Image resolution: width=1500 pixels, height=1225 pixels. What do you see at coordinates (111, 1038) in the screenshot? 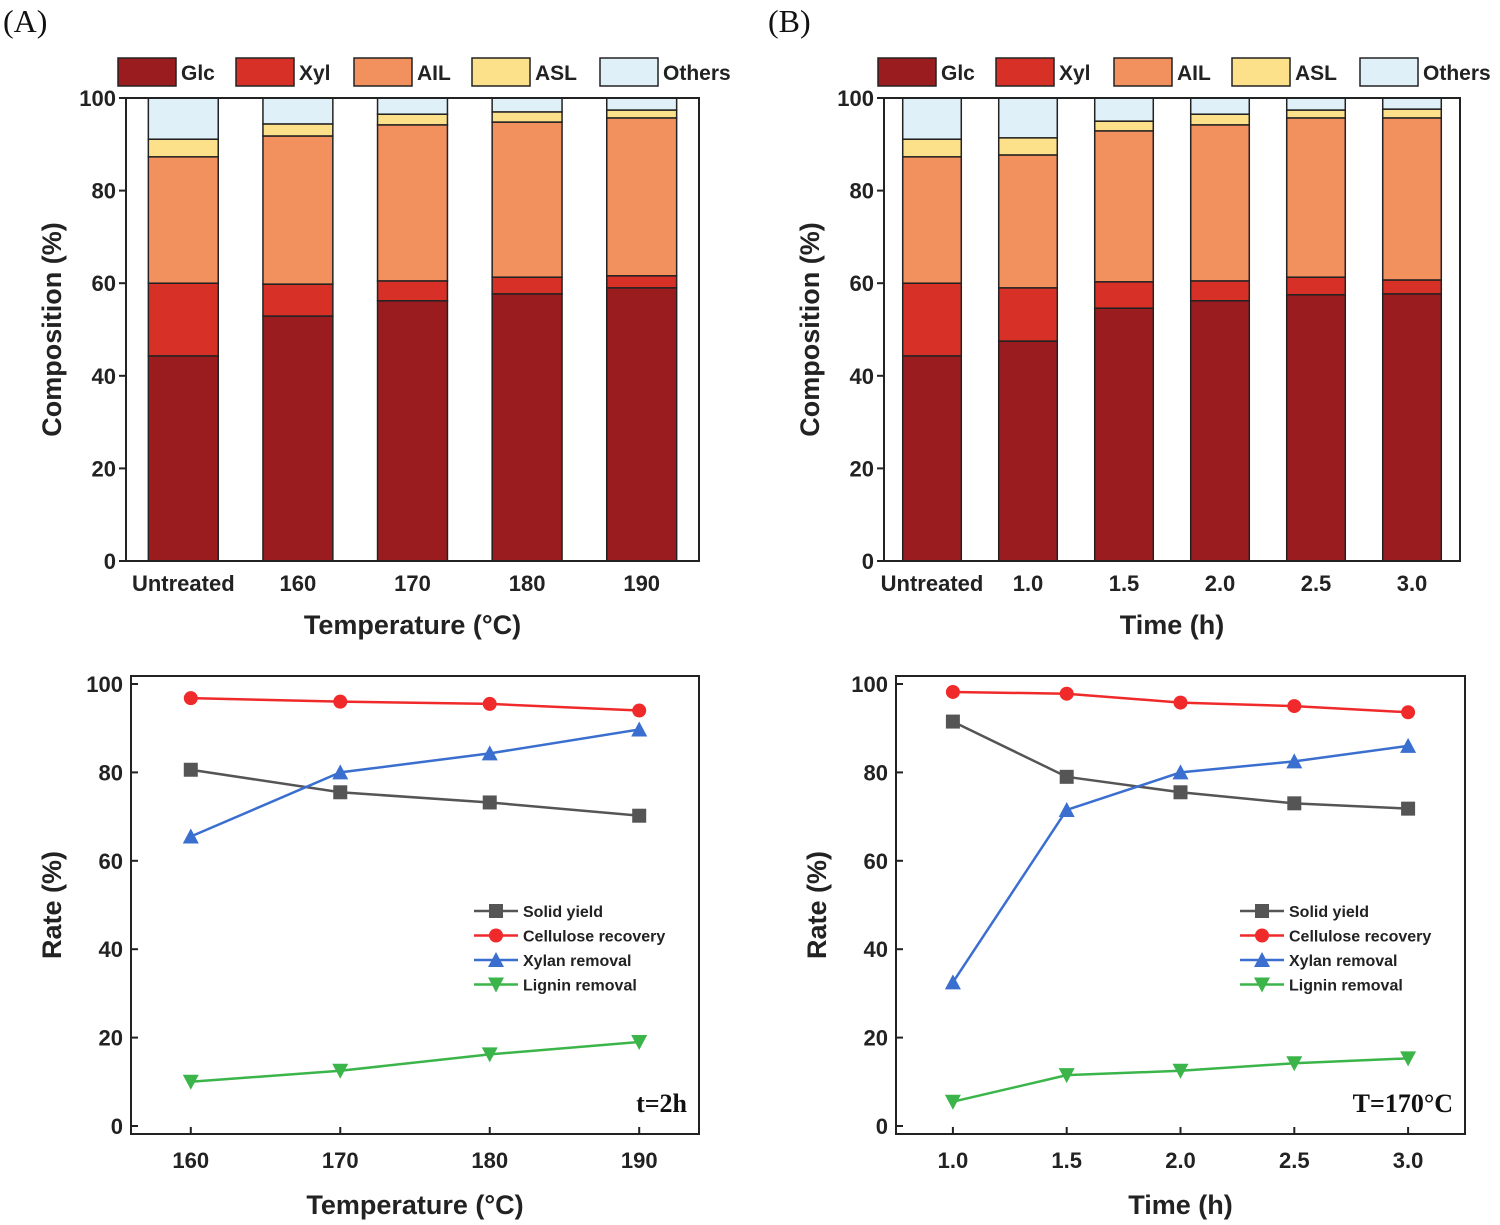
I see `y-tick-label: 20` at bounding box center [111, 1038].